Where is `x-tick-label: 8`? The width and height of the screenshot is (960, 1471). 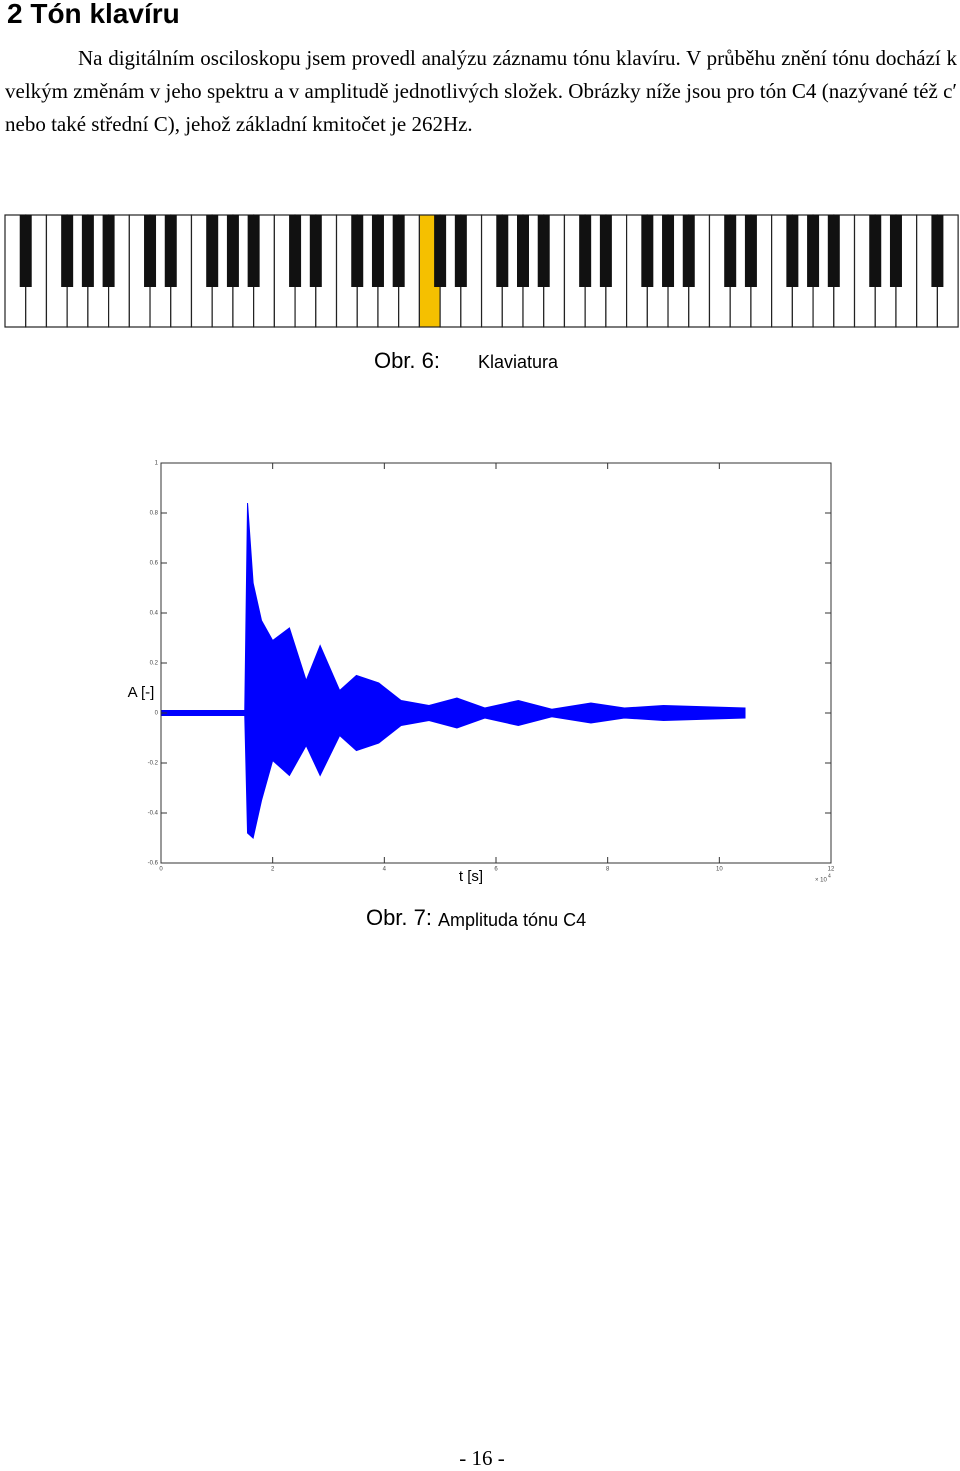 x-tick-label: 8 is located at coordinates (608, 870).